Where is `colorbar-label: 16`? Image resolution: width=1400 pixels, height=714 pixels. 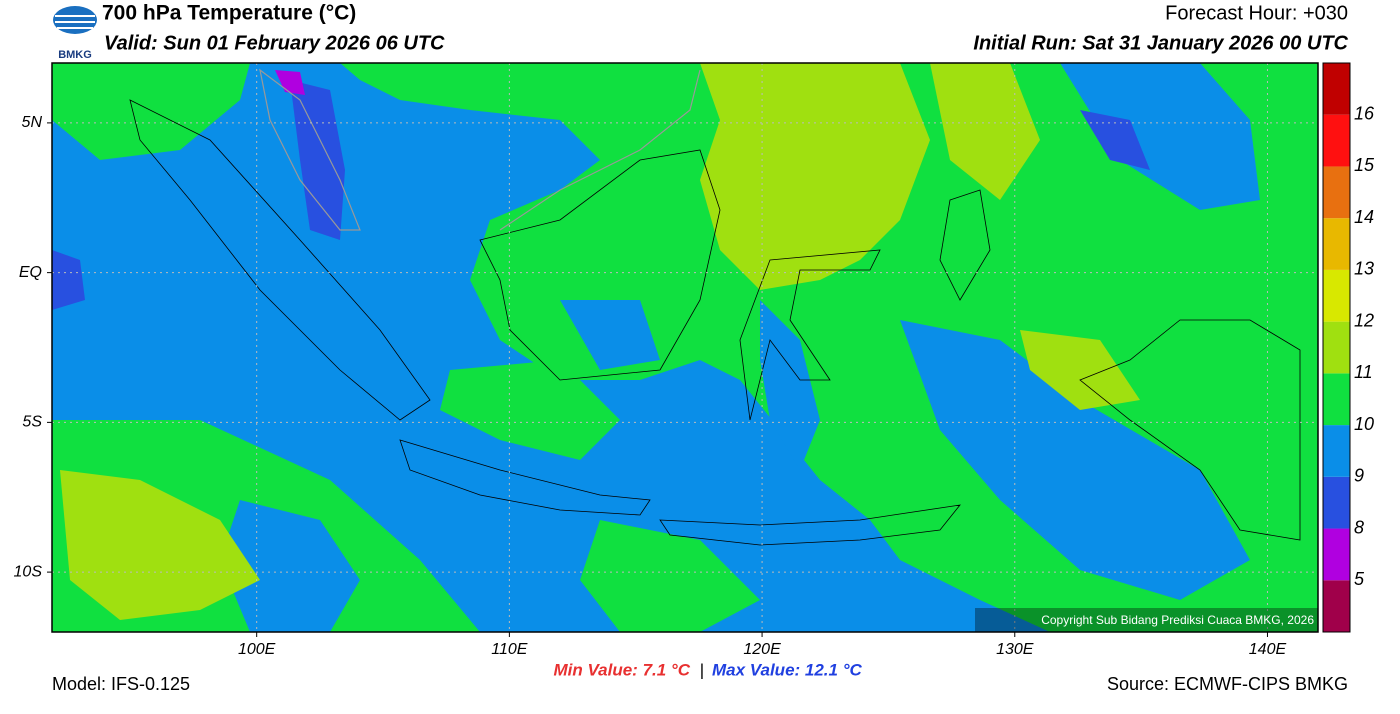 colorbar-label: 16 is located at coordinates (1364, 113).